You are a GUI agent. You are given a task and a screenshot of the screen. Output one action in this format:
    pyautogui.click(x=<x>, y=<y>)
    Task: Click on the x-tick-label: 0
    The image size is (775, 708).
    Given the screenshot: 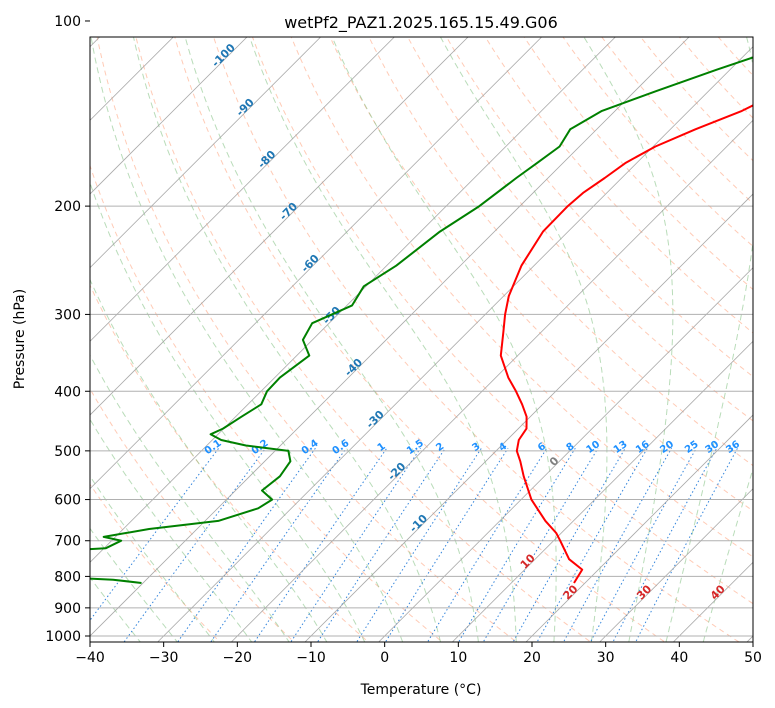 What is the action you would take?
    pyautogui.click(x=384, y=658)
    